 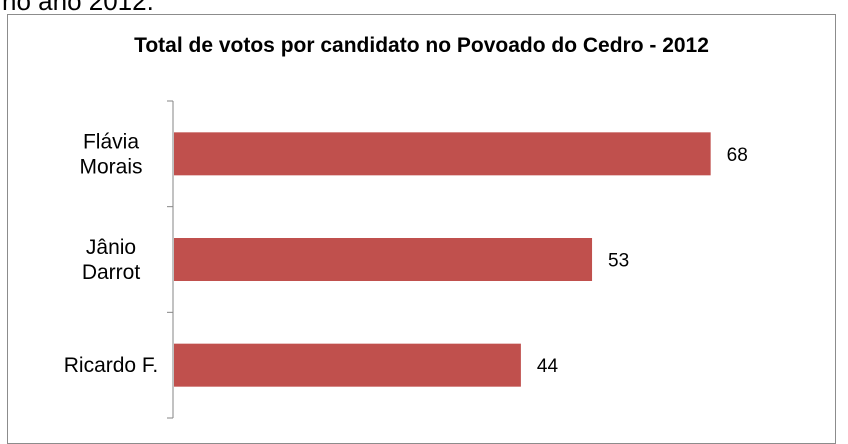 I want to click on category-label: Ricardo F., so click(x=111, y=365).